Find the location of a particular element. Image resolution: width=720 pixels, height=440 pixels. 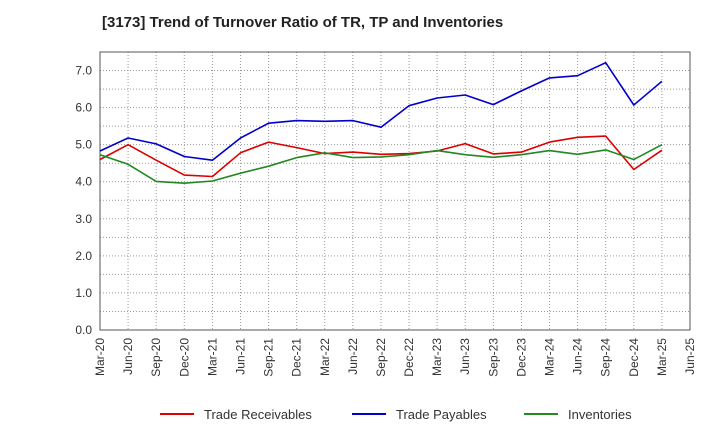

y-tick-label: 5.0 is located at coordinates (83, 145).